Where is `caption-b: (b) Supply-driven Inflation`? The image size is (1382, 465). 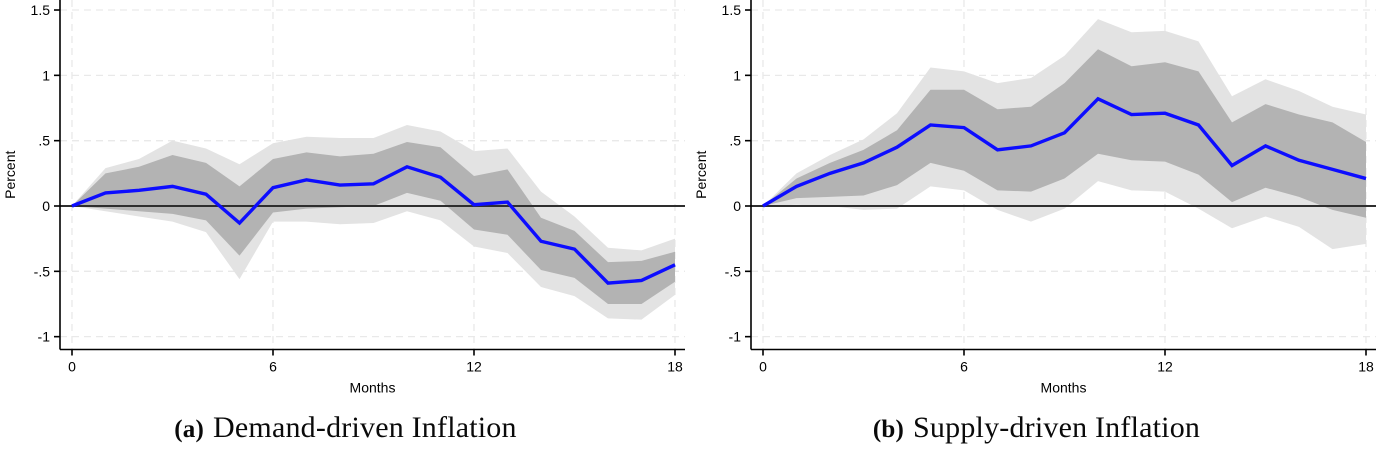 caption-b: (b) Supply-driven Inflation is located at coordinates (1036, 431).